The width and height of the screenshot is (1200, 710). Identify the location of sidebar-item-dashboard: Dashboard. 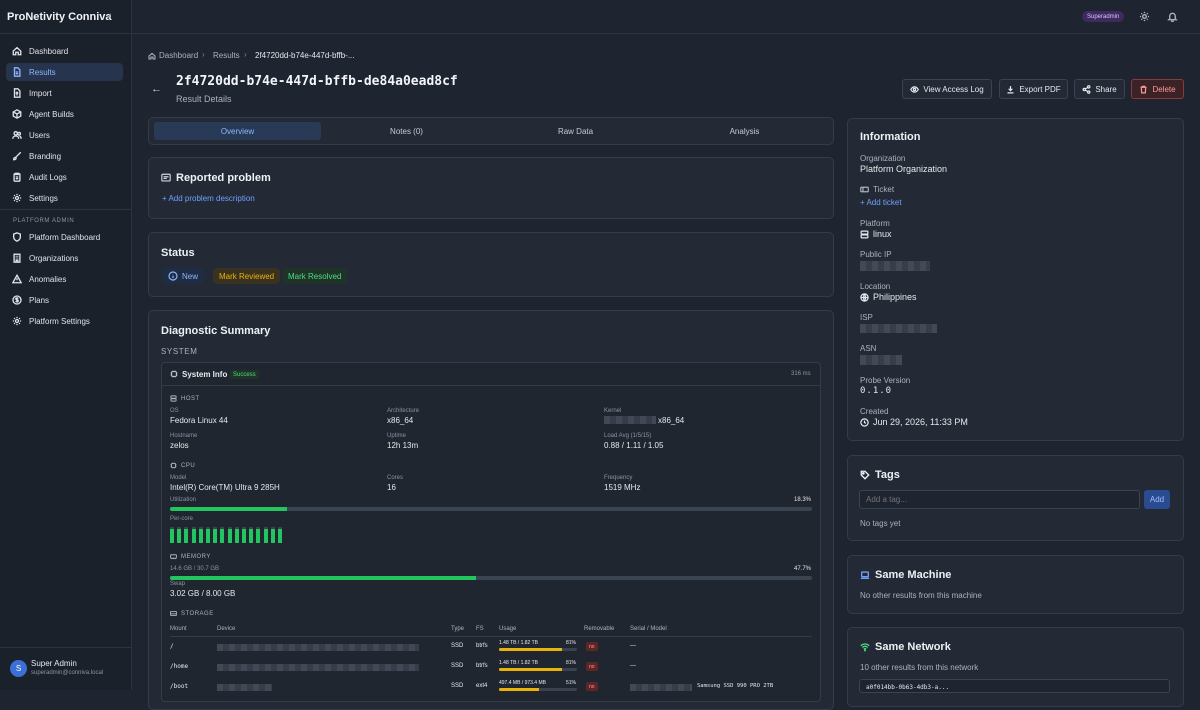
(64, 51).